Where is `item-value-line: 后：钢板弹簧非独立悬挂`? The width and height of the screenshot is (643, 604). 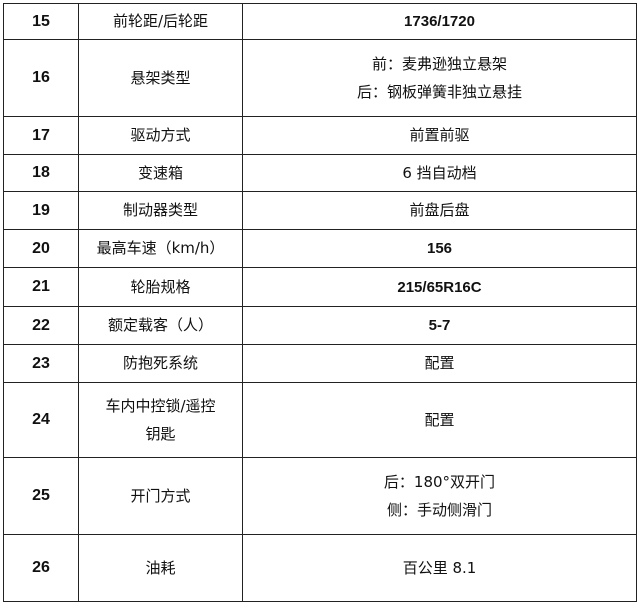
item-value-line: 后：钢板弹簧非独立悬挂 is located at coordinates (439, 91).